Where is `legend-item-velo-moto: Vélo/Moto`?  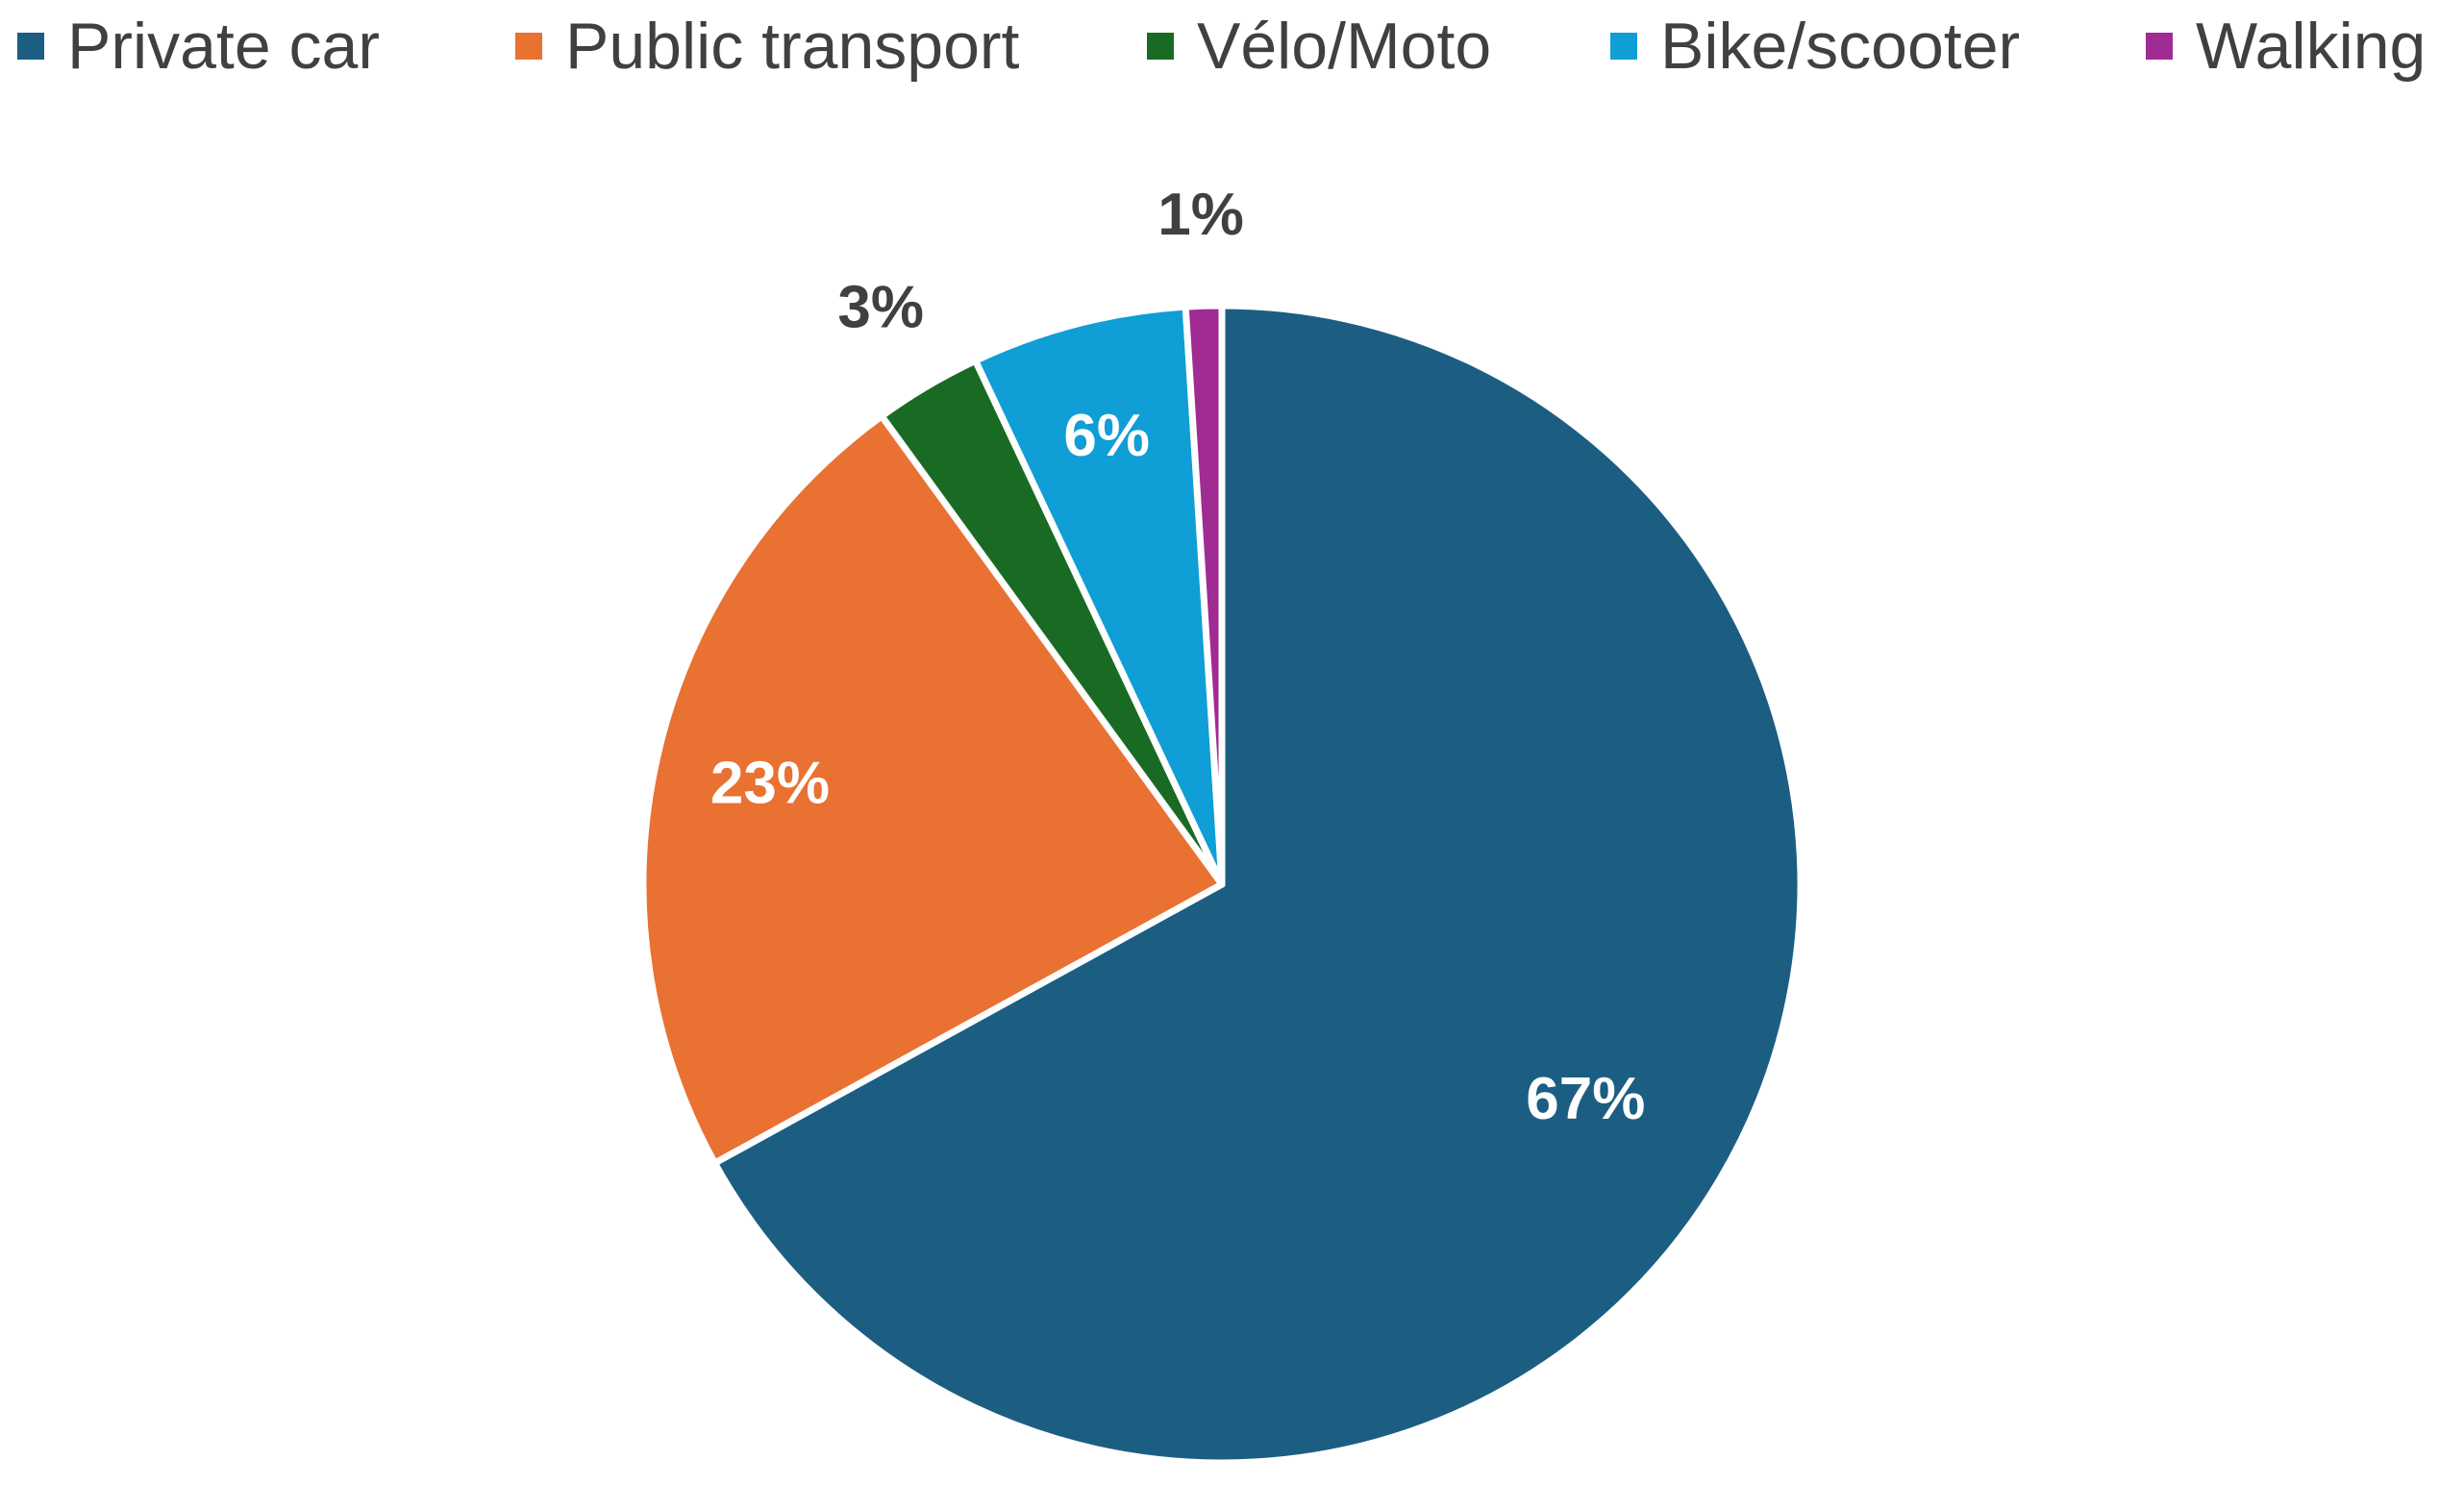 legend-item-velo-moto: Vélo/Moto is located at coordinates (1319, 47).